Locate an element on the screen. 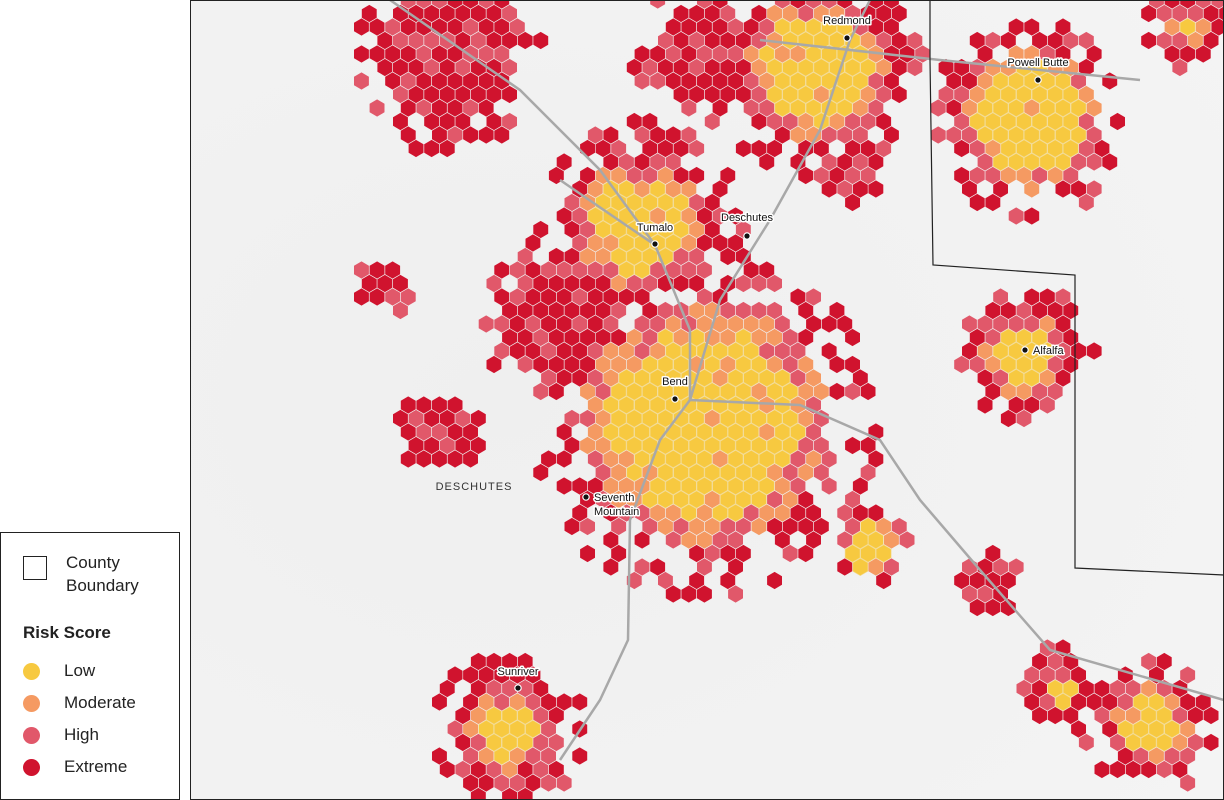 This screenshot has height=800, width=1224. place-label: Sunriver is located at coordinates (518, 672).